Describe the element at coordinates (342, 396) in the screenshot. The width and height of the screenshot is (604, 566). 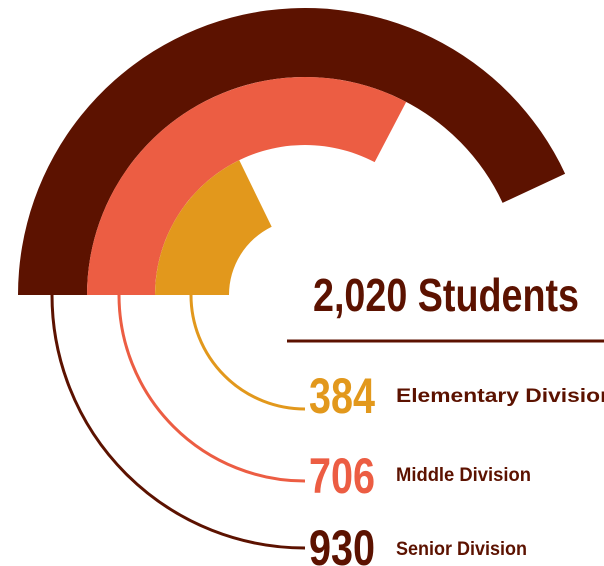
I see `elementary-value: 384` at that location.